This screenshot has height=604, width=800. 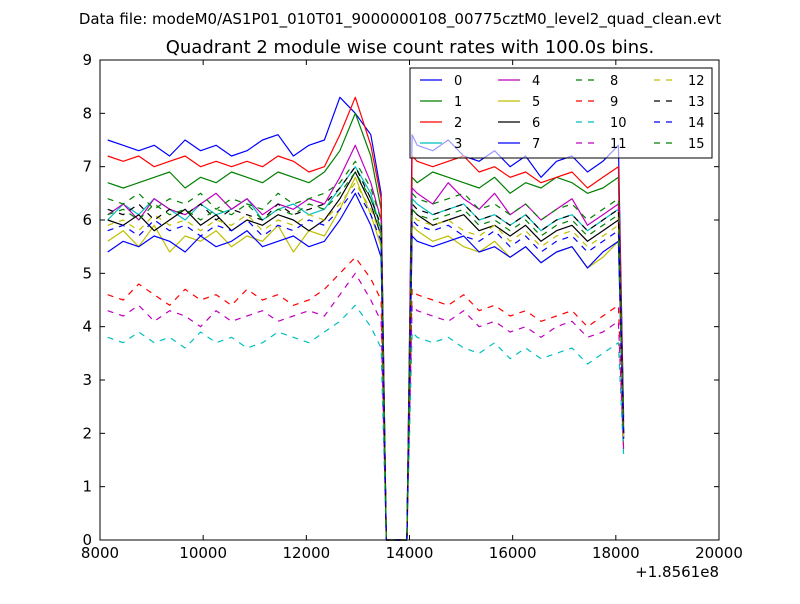 What do you see at coordinates (561, 113) in the screenshot?
I see `legend-box` at bounding box center [561, 113].